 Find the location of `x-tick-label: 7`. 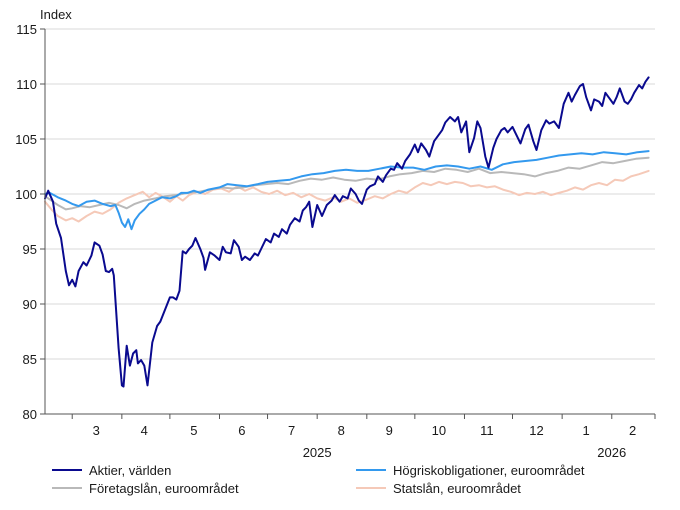

x-tick-label: 7 is located at coordinates (291, 430).